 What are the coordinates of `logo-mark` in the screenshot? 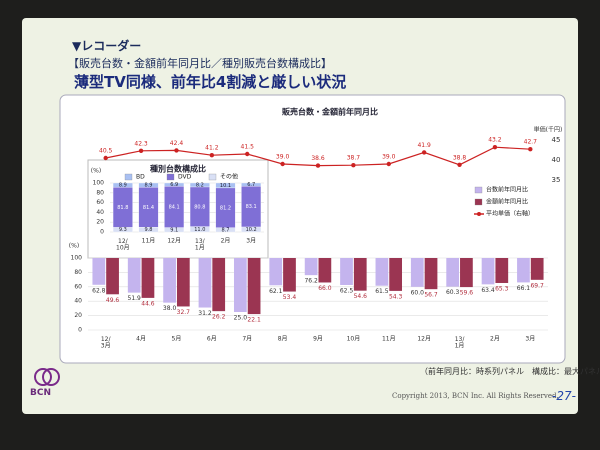 It's located at (51, 377).